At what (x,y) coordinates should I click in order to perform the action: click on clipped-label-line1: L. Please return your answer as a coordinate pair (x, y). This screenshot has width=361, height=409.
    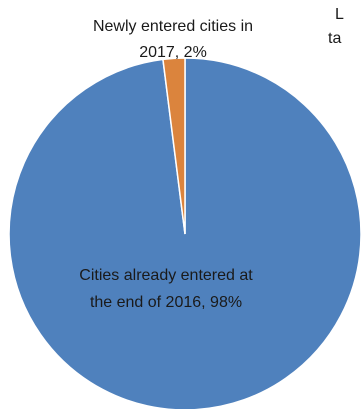
    Looking at the image, I should click on (339, 14).